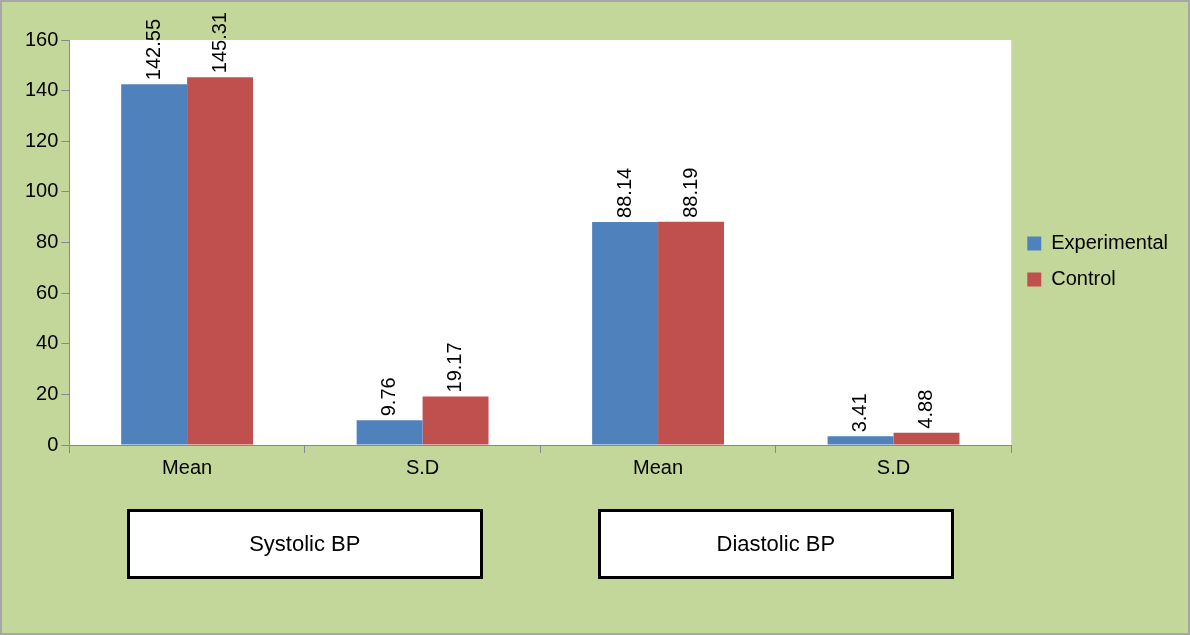 The image size is (1190, 635). I want to click on data-label: 88.19, so click(689, 192).